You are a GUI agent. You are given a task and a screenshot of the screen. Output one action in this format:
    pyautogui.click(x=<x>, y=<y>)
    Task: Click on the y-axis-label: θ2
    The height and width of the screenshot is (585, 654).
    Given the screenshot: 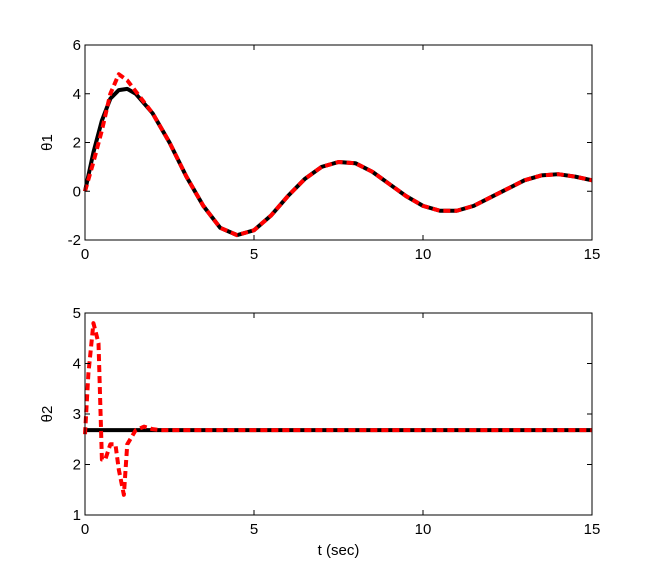 What is the action you would take?
    pyautogui.click(x=47, y=414)
    